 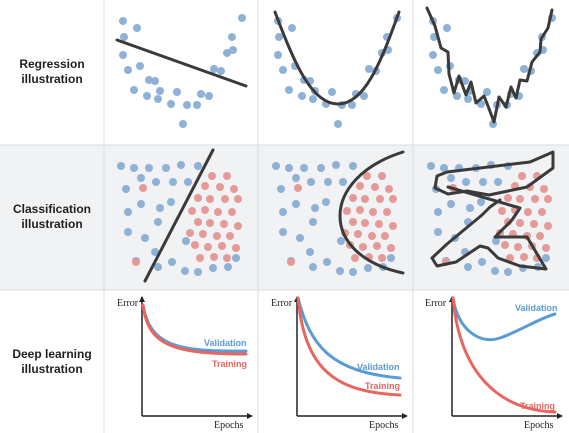 I want to click on dl-panel3-validation-curve, so click(x=504, y=319).